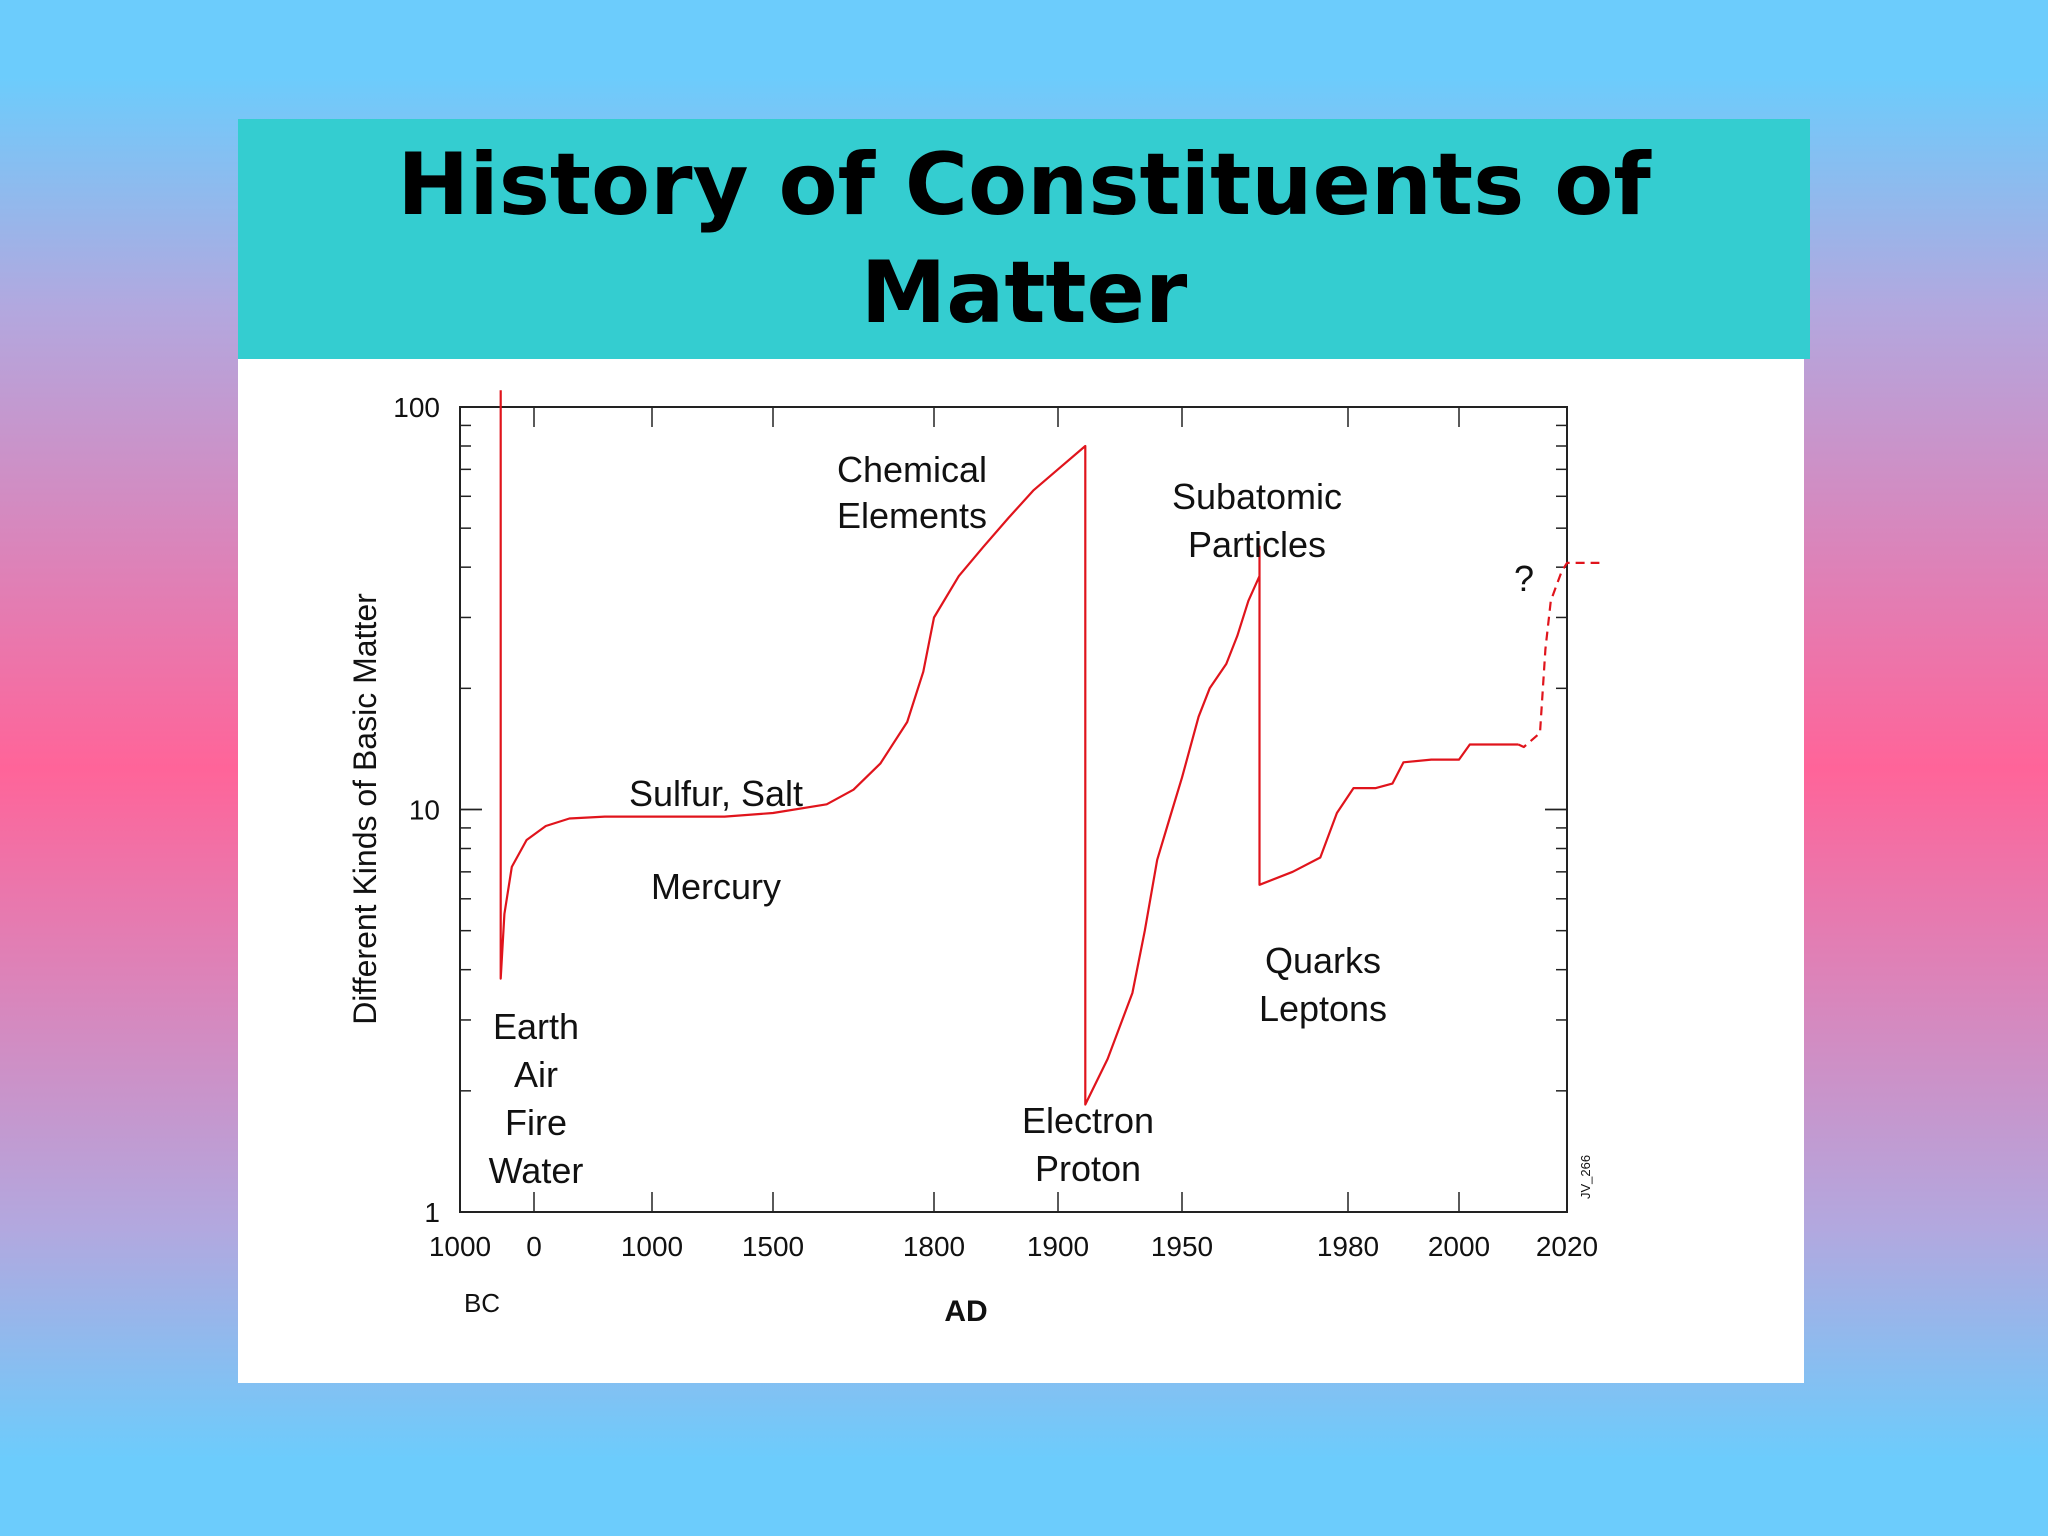  I want to click on annotation-classical: Earth, so click(536, 1026).